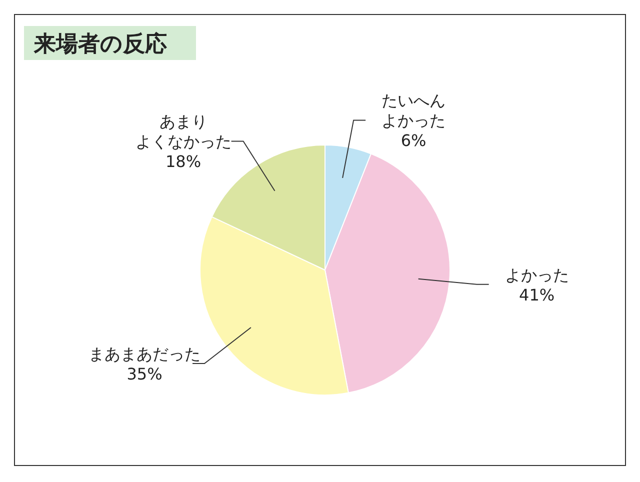  I want to click on chart-title: 来場者の反応, so click(100, 44).